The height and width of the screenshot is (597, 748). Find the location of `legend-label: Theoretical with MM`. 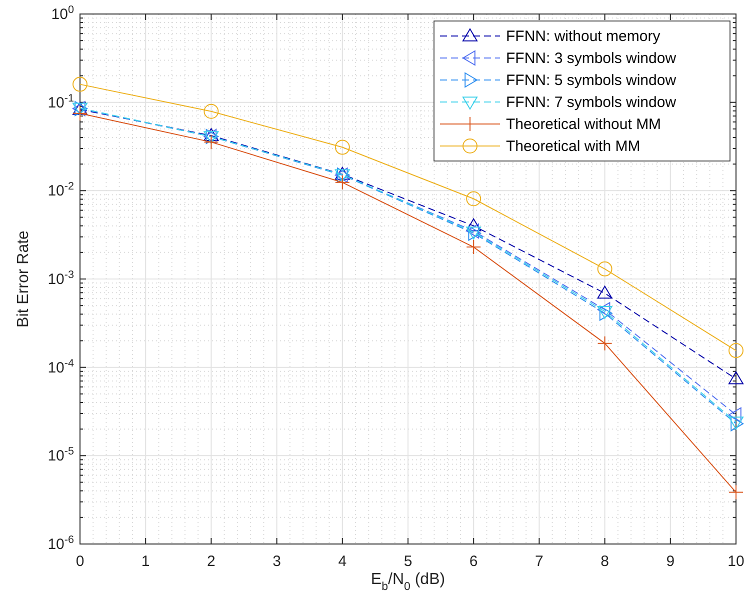

legend-label: Theoretical with MM is located at coordinates (573, 146).